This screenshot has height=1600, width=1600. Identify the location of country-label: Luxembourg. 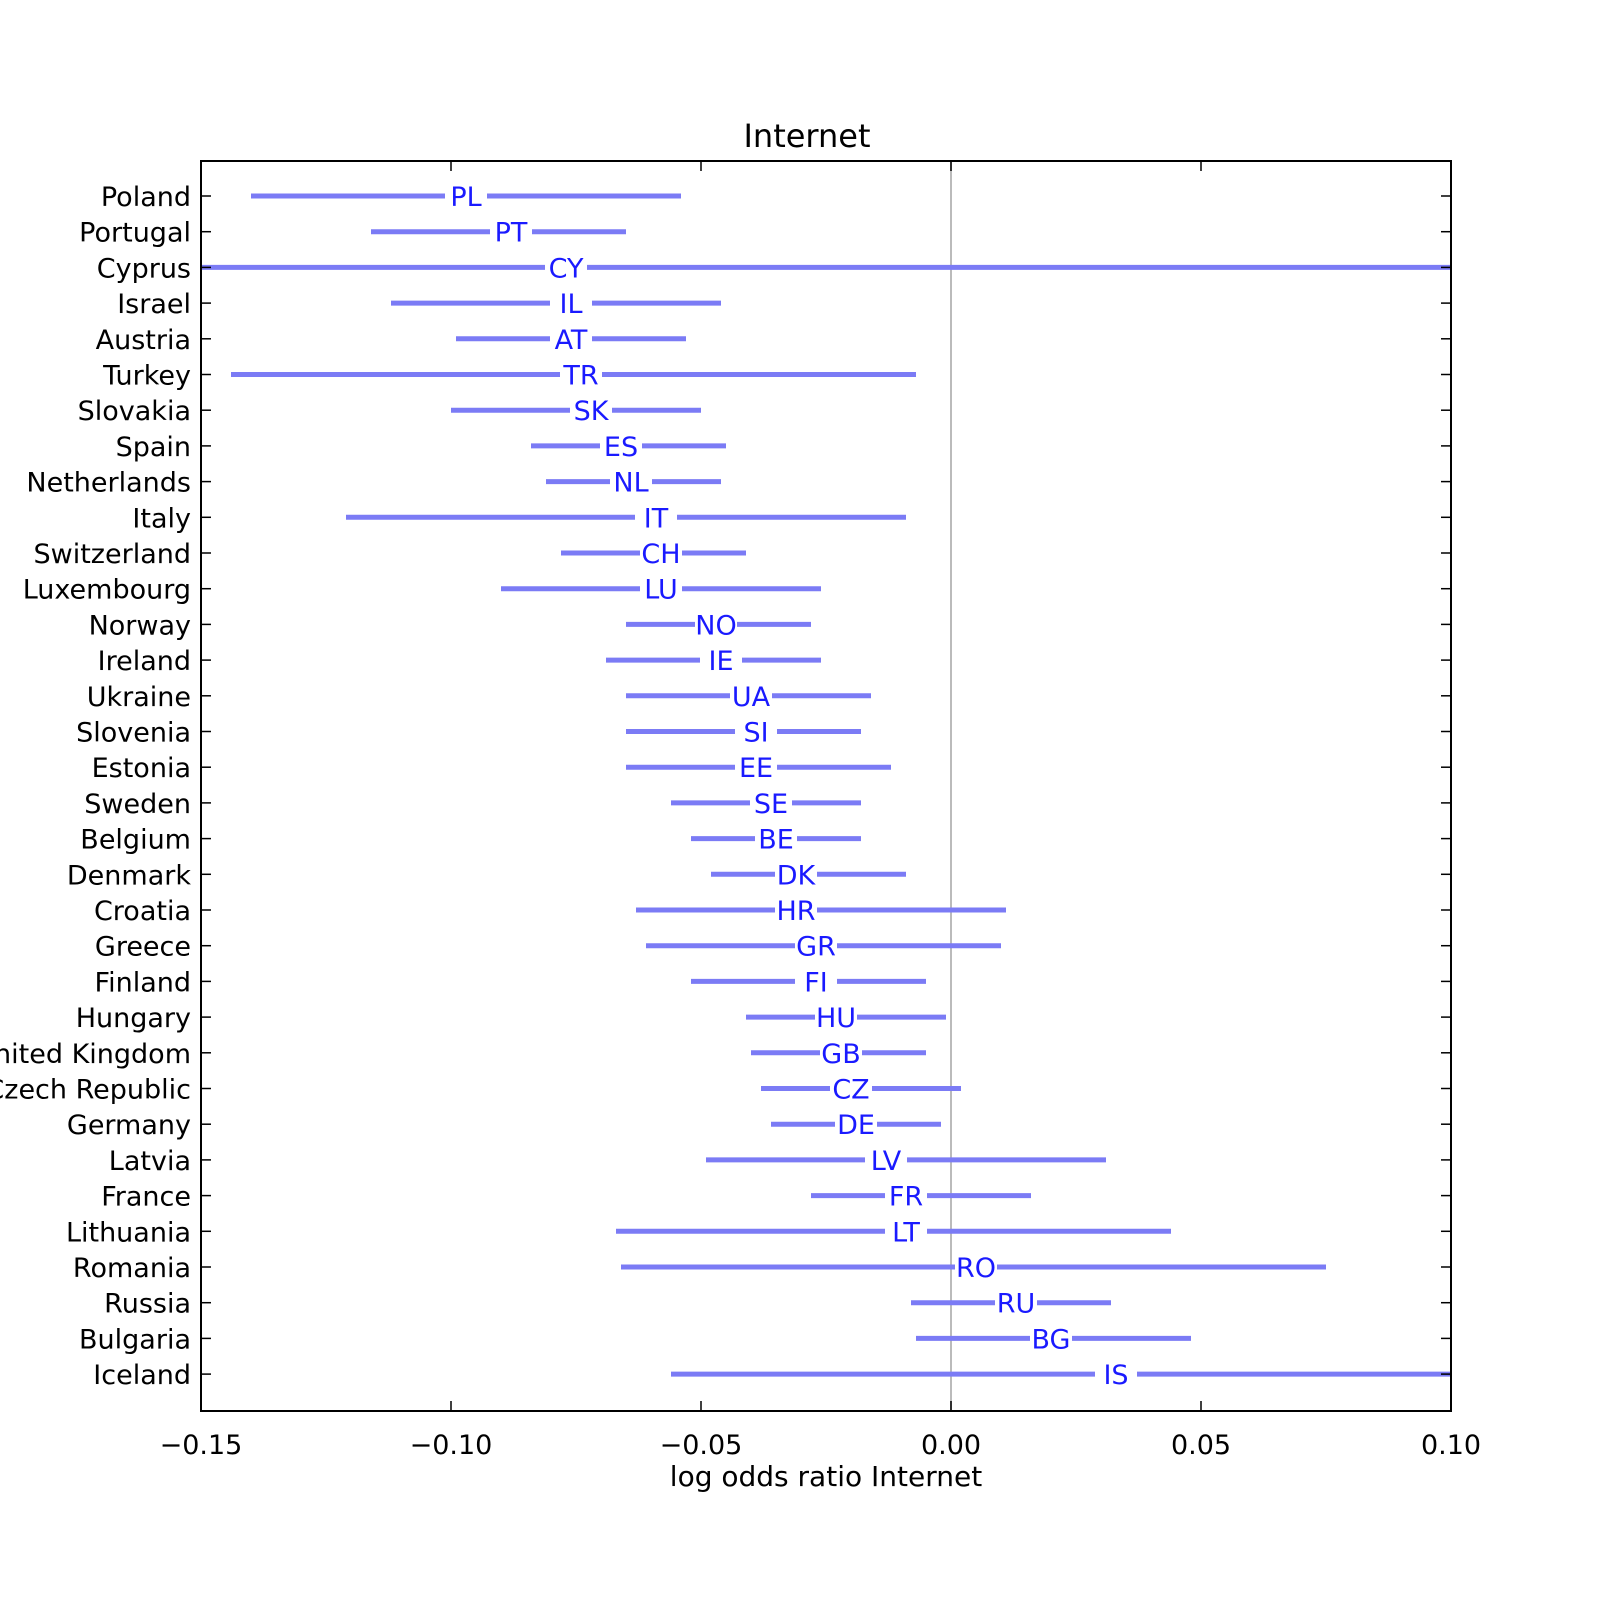
(107, 590).